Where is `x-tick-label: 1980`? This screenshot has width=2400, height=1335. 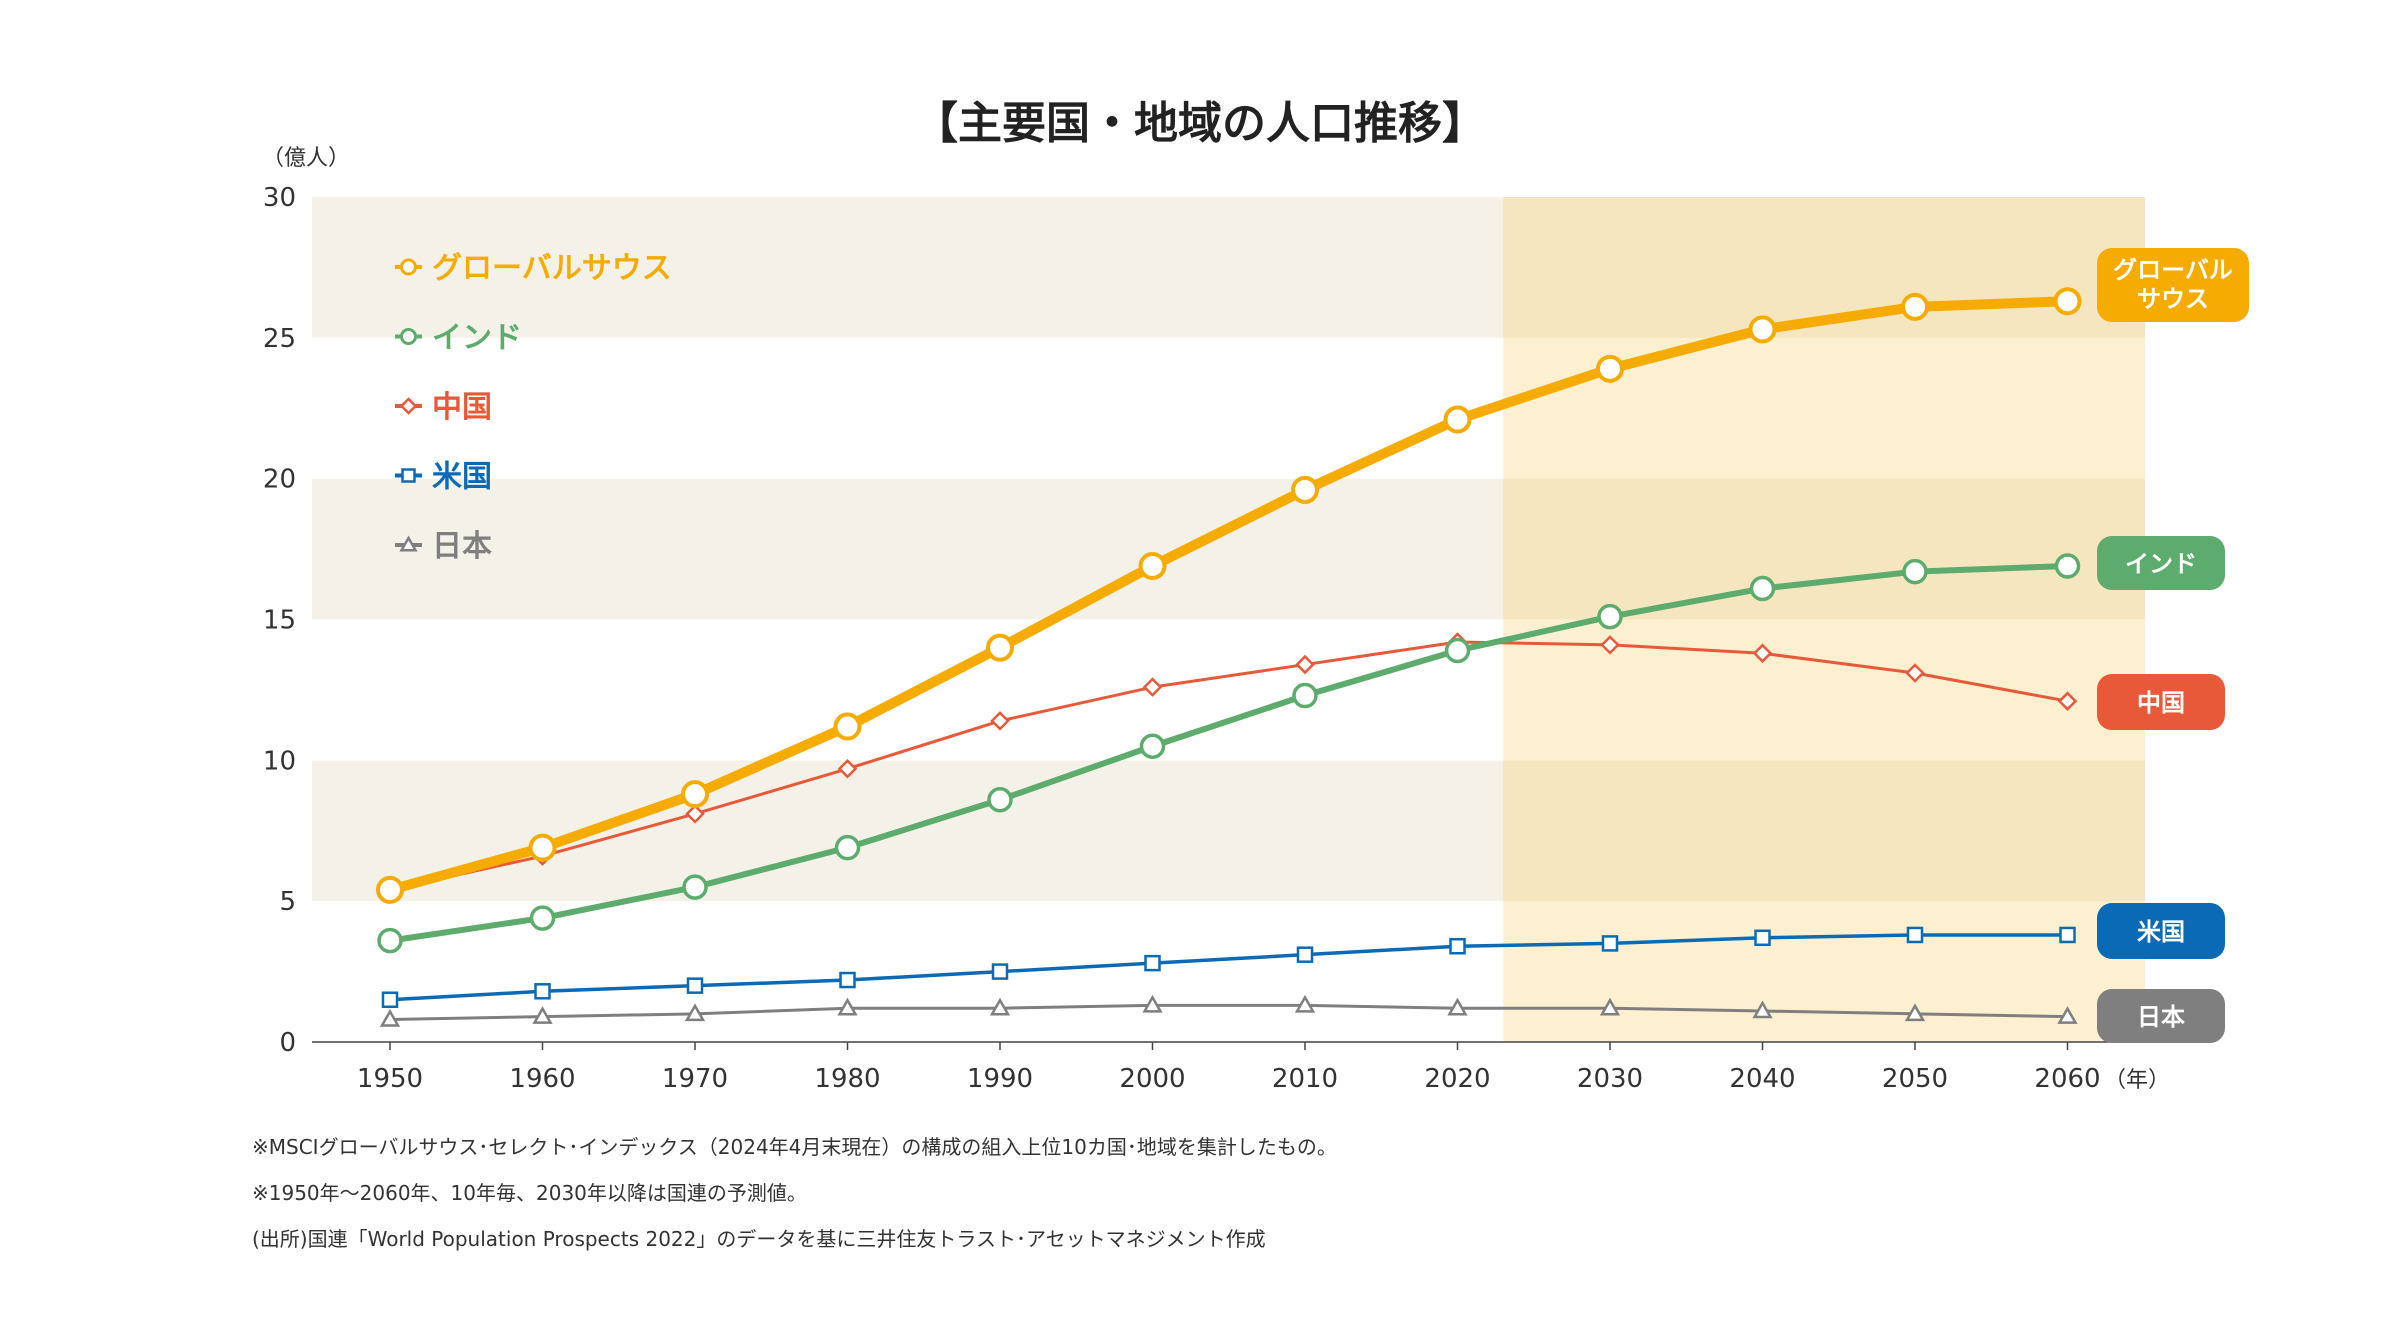 x-tick-label: 1980 is located at coordinates (847, 1079).